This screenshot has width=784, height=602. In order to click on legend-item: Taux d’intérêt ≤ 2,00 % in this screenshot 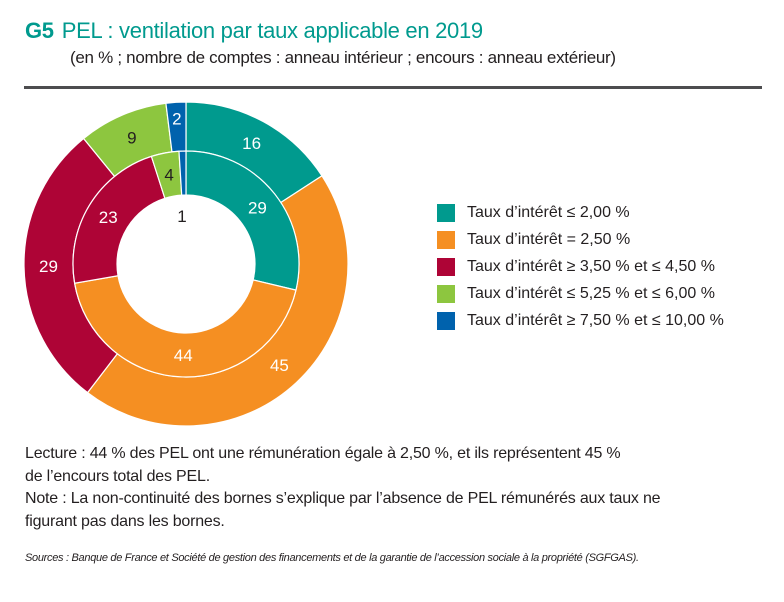, I will do `click(580, 212)`.